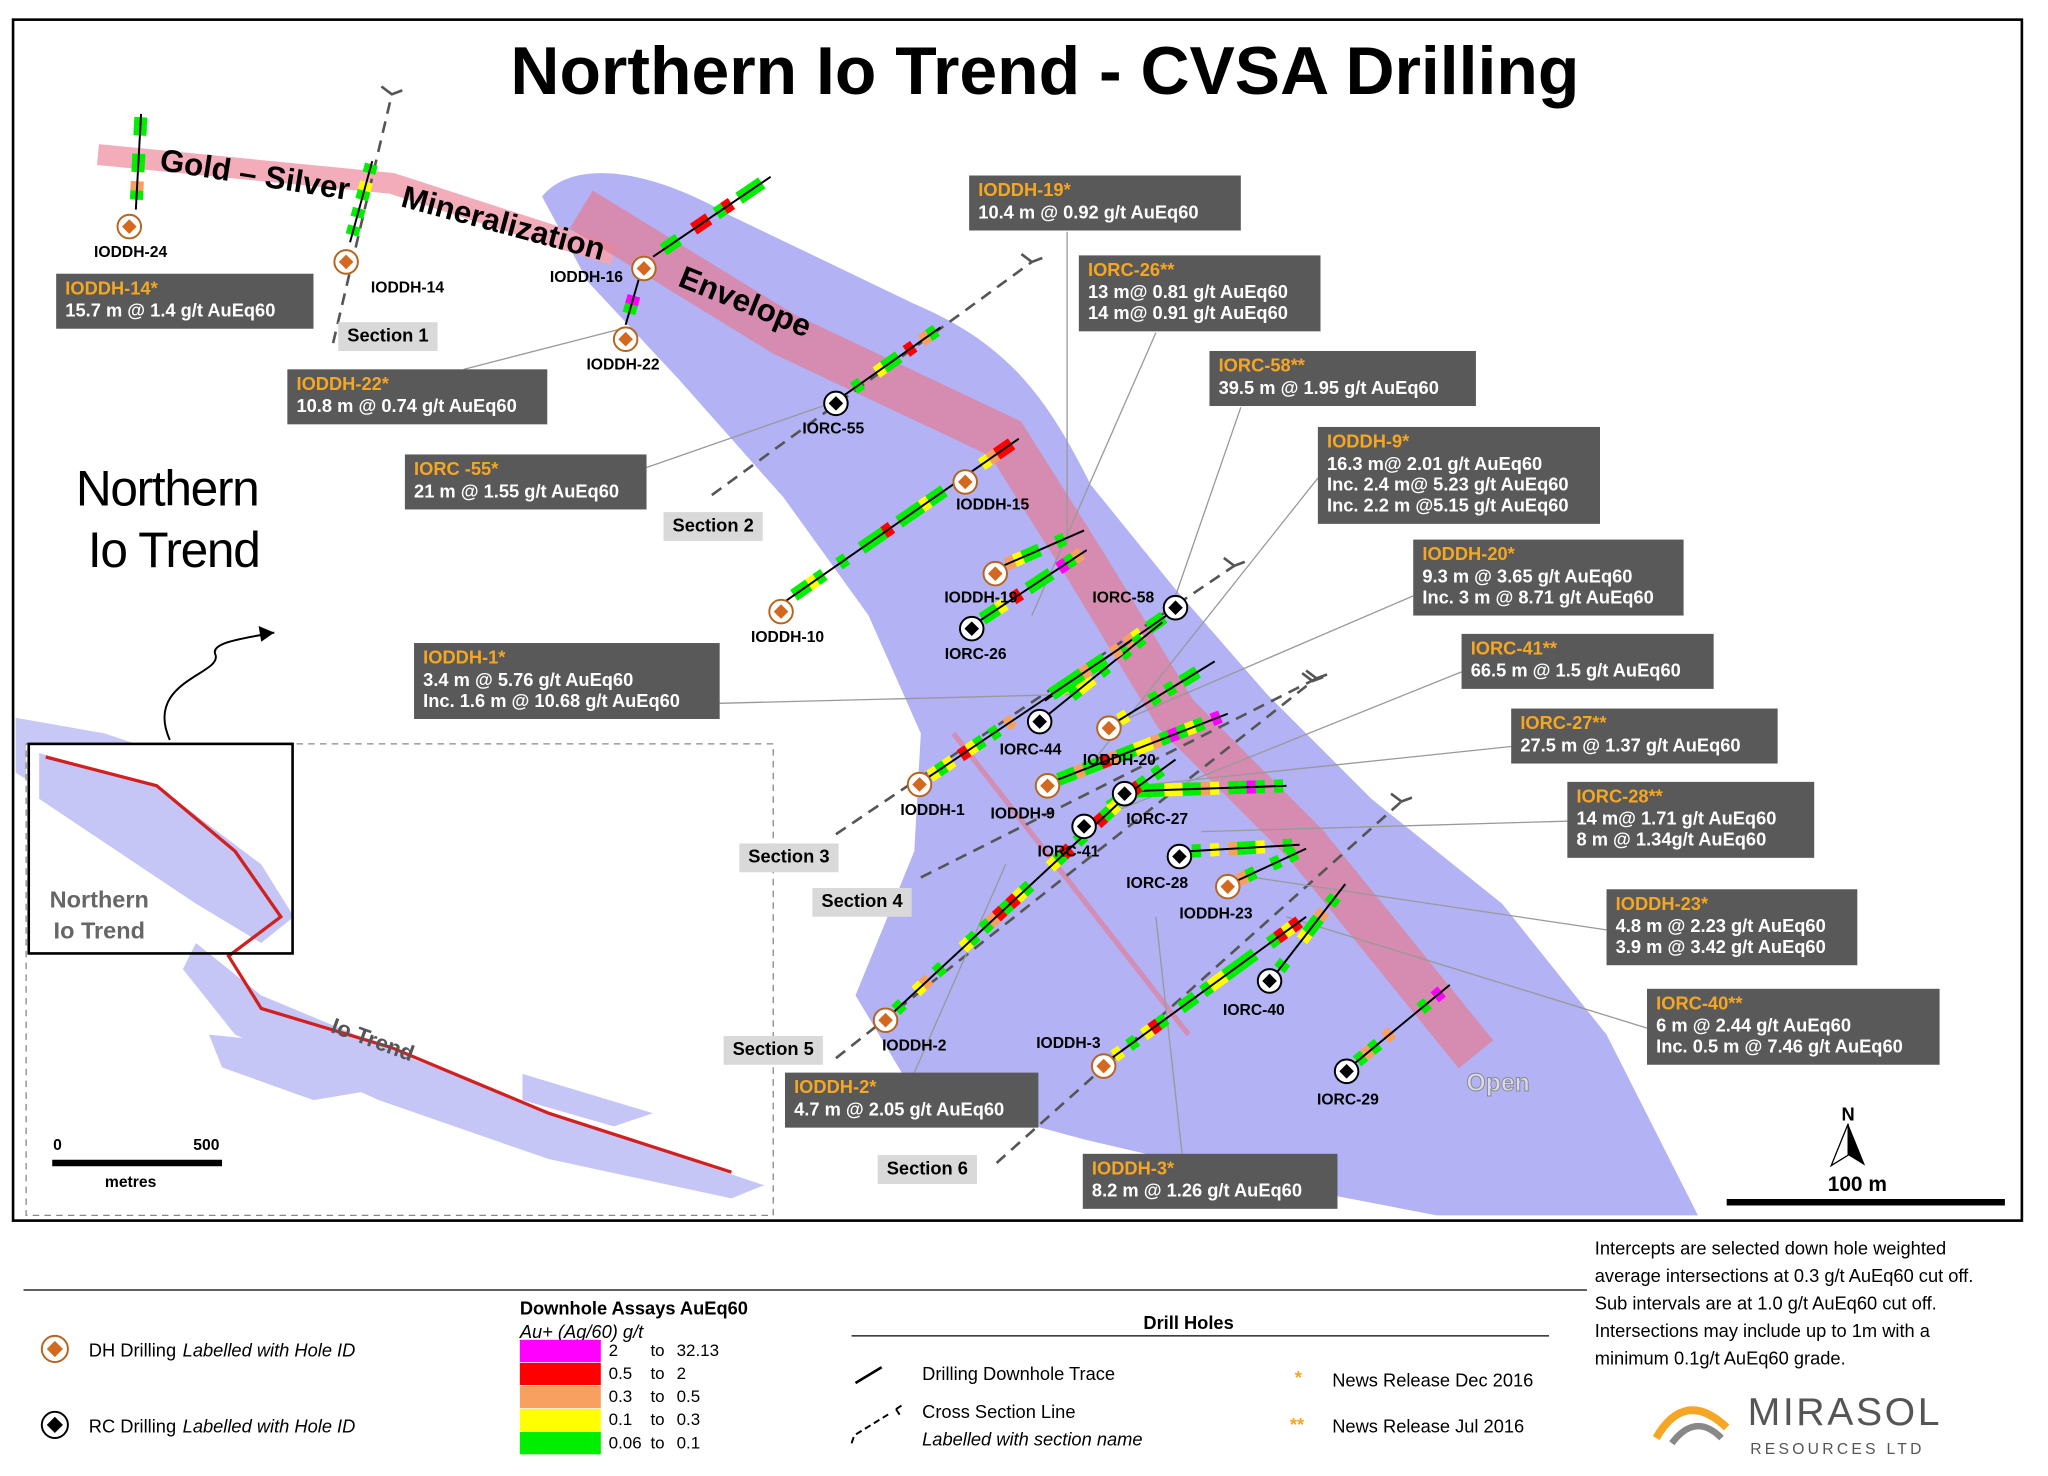 The height and width of the screenshot is (1476, 2048). What do you see at coordinates (634, 1307) in the screenshot?
I see `assay-legend-title: Downhole Assays AuEq60` at bounding box center [634, 1307].